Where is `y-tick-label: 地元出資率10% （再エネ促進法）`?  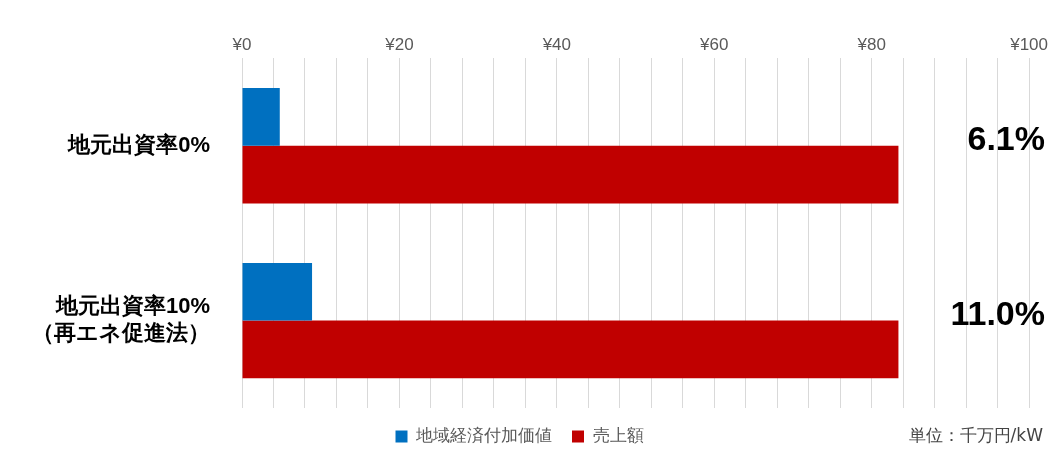
y-tick-label: 地元出資率10% （再エネ促進法） is located at coordinates (121, 319).